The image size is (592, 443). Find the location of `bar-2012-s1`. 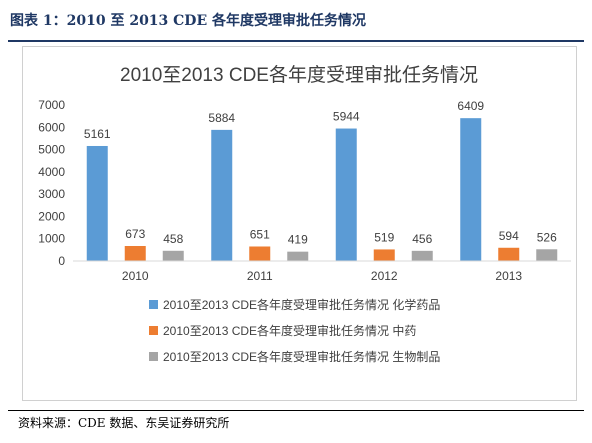

bar-2012-s1 is located at coordinates (384, 255).